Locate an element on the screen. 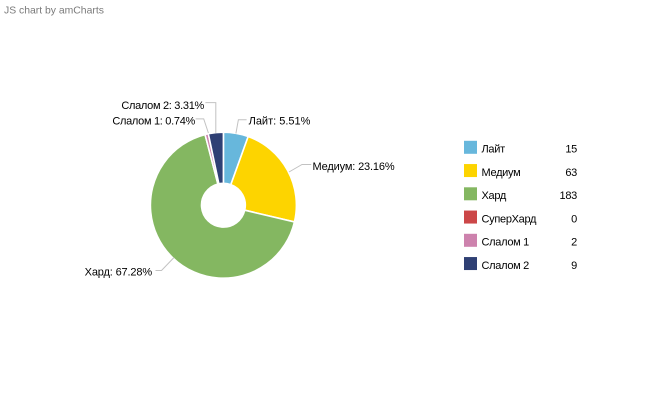 The image size is (658, 411). svg-text: Хард: 67.28% is located at coordinates (119, 273).